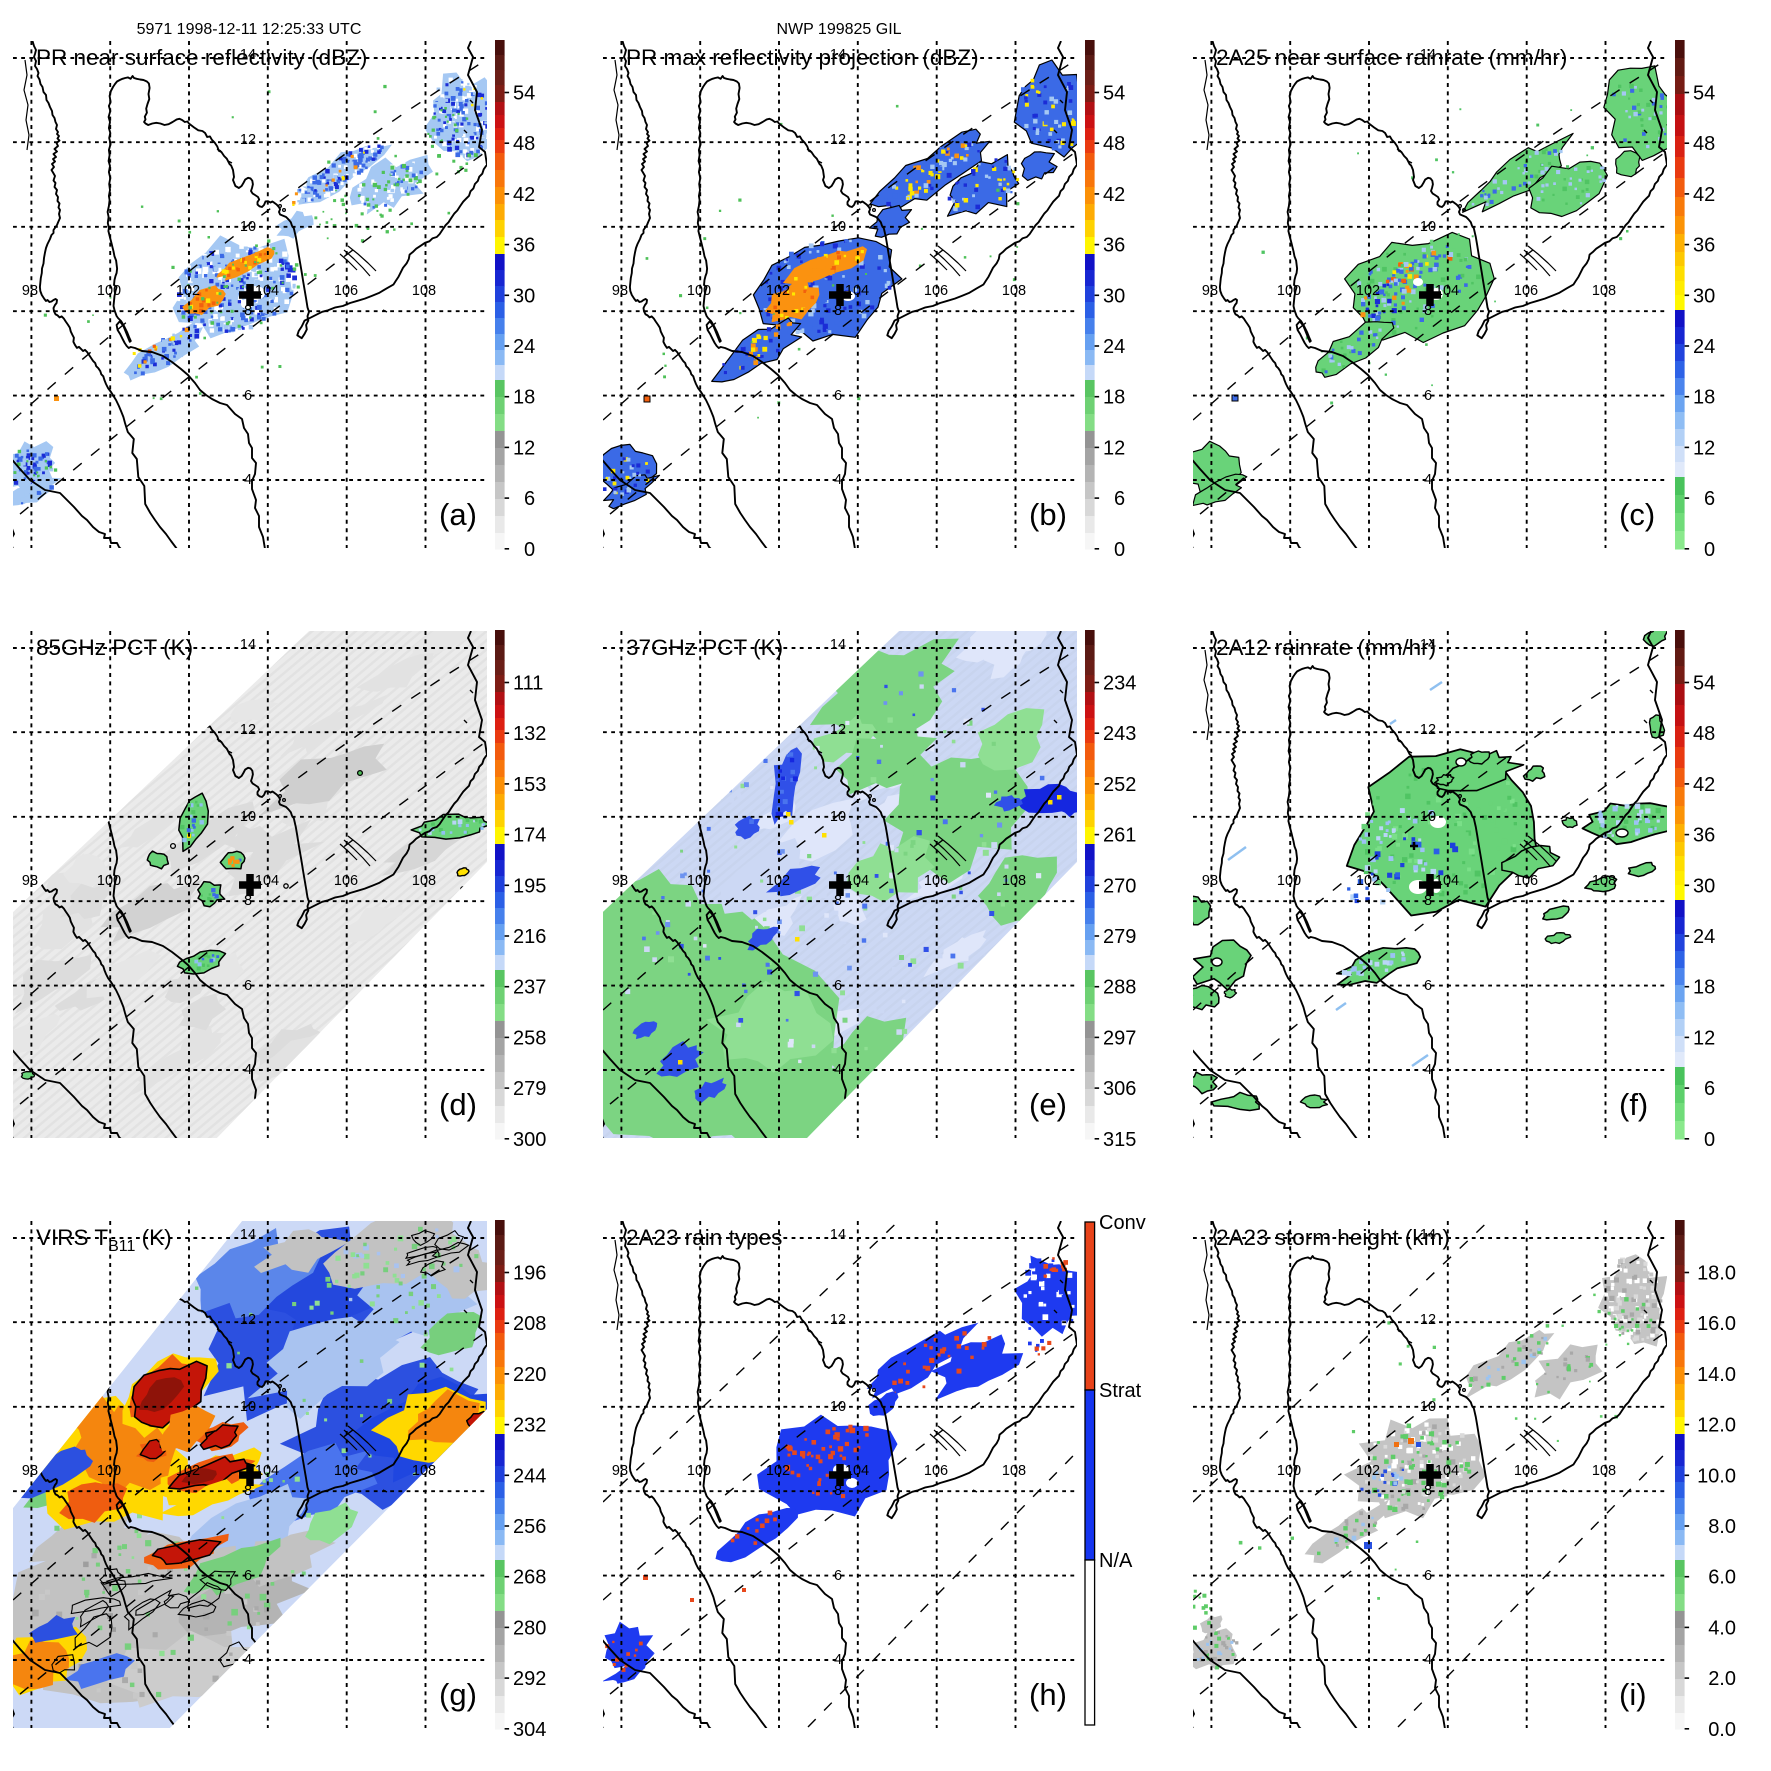  Describe the element at coordinates (1119, 988) in the screenshot. I see `svg-text: 288` at that location.